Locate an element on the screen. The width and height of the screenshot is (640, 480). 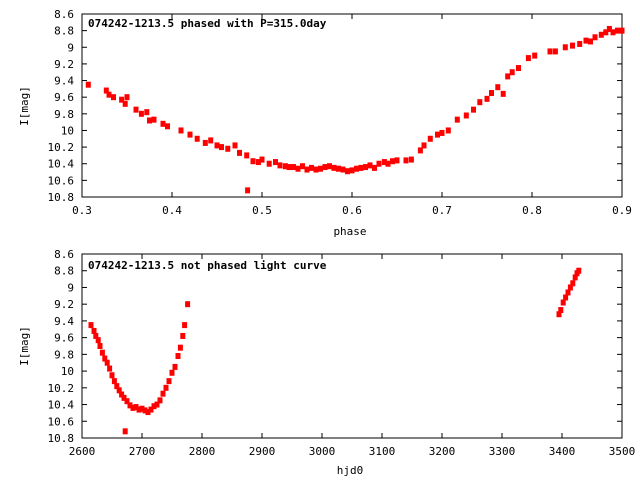
y-tick-label: 9.4 is located at coordinates (64, 321).